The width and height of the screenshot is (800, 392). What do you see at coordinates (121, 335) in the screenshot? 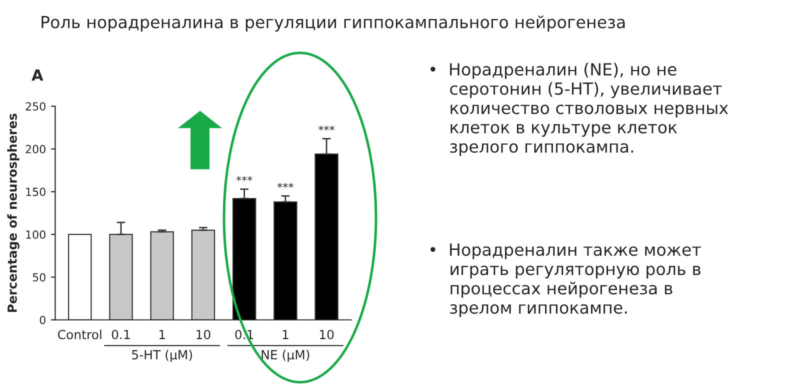
I see `x-tick-label: 0.1` at bounding box center [121, 335].